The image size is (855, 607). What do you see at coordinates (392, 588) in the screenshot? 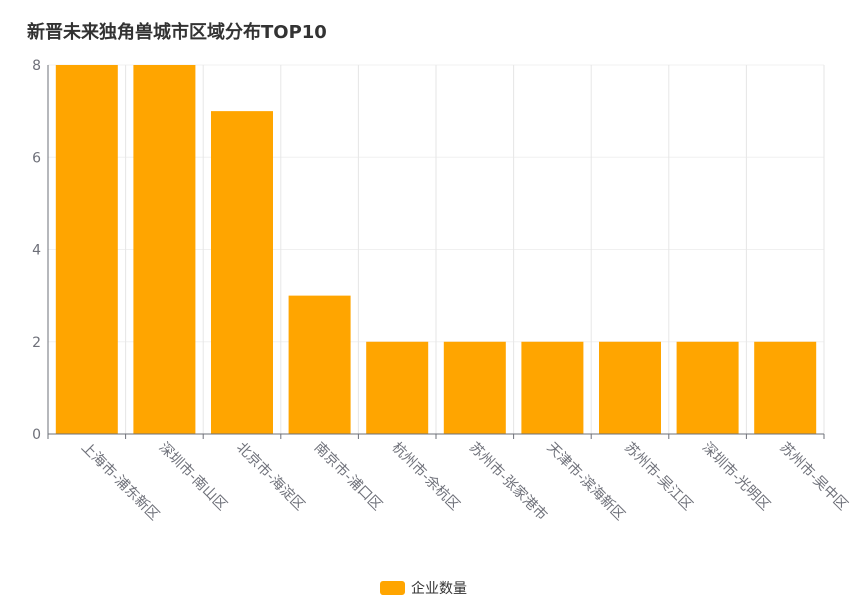
I see `legend-swatch` at bounding box center [392, 588].